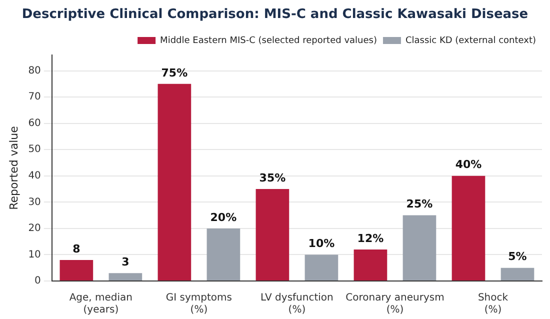  Describe the element at coordinates (493, 304) in the screenshot. I see `x-tick-label: Shock (%)` at that location.